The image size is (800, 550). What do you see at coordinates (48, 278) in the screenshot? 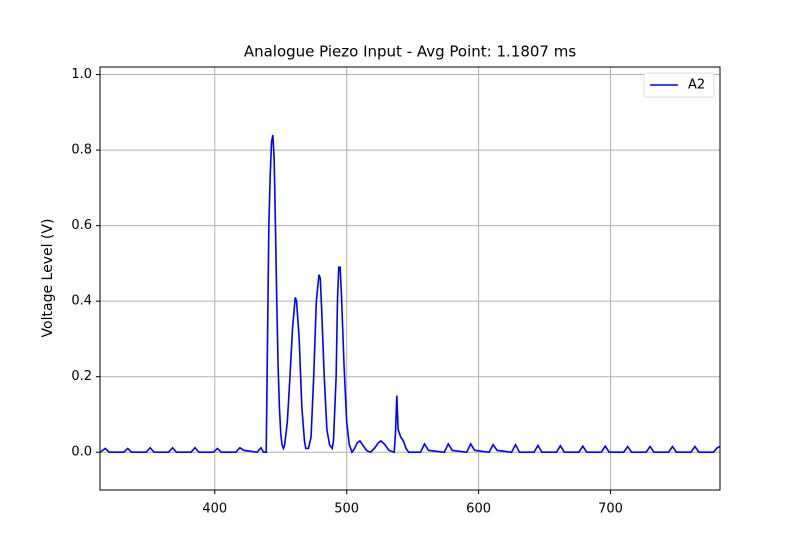
I see `y-axis-label: Voltage Level (V)` at bounding box center [48, 278].